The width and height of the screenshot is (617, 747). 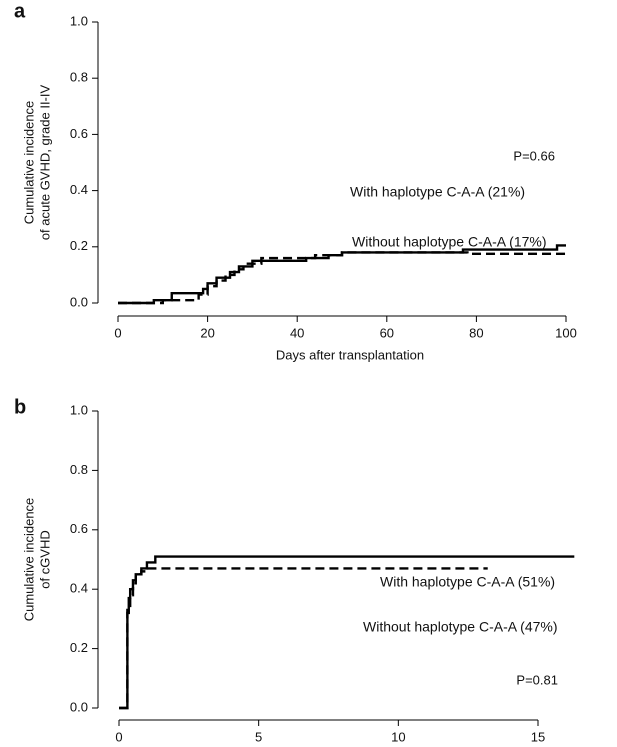 What do you see at coordinates (537, 679) in the screenshot?
I see `p-value: P=0.81` at bounding box center [537, 679].